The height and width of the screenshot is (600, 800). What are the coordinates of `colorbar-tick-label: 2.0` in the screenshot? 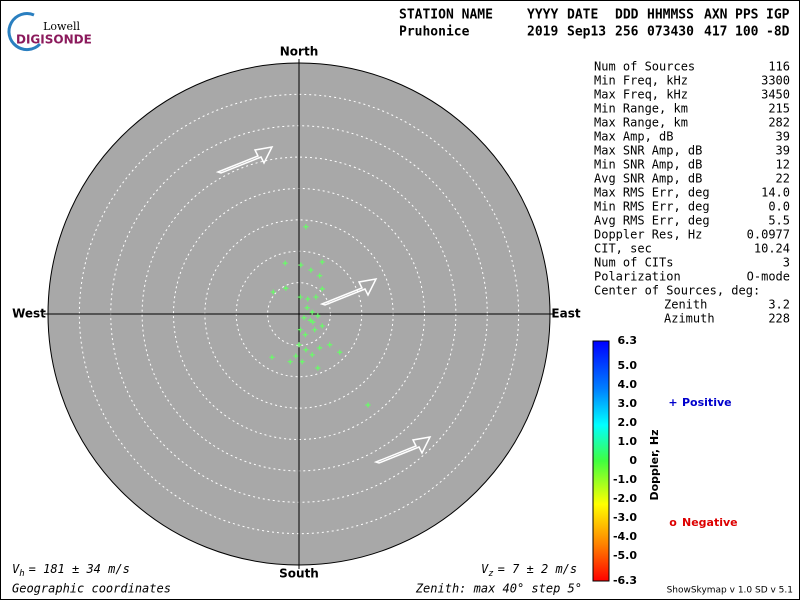 It's located at (628, 422).